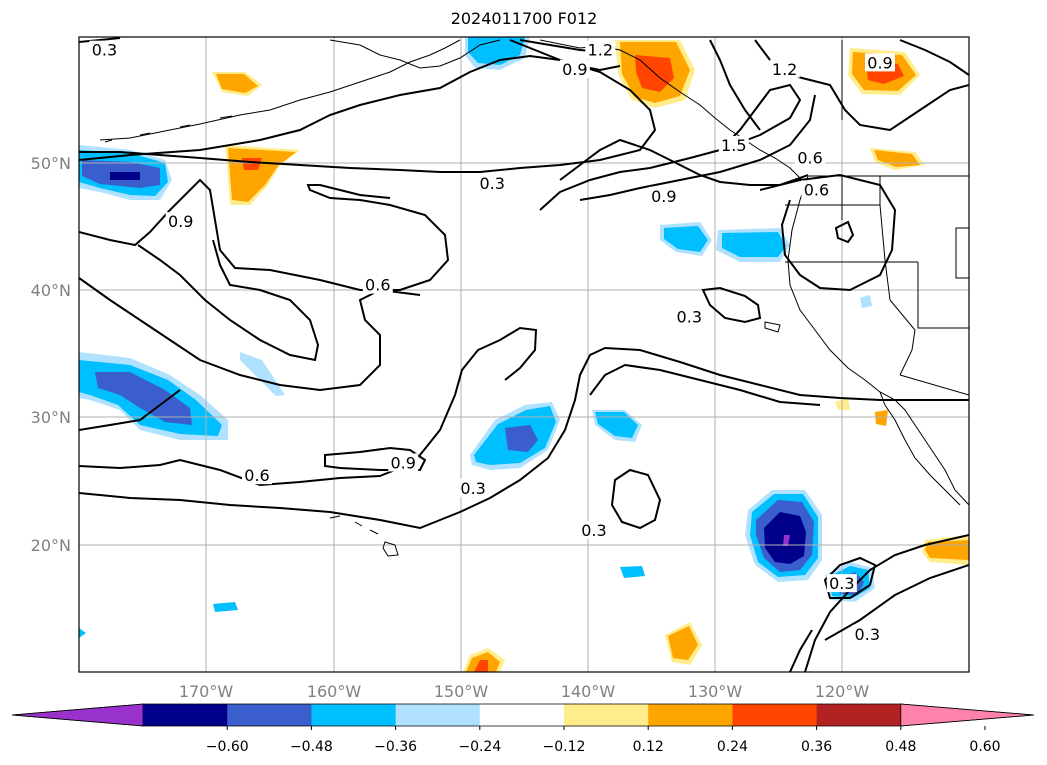  Describe the element at coordinates (77, 715) in the screenshot. I see `colorbar-extend-min` at that location.